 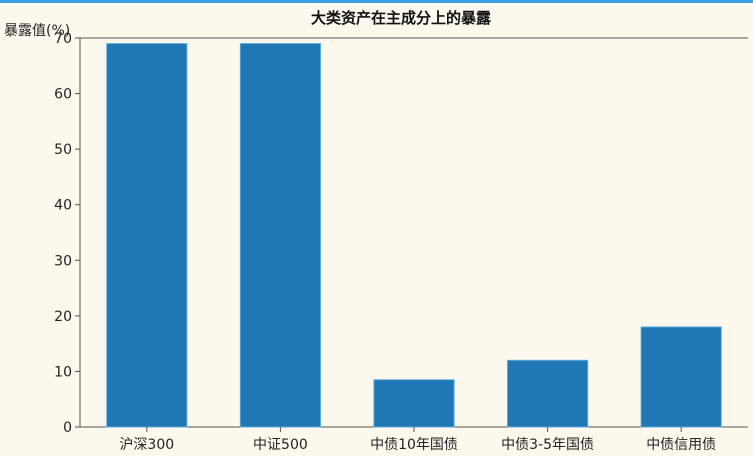 What do you see at coordinates (681, 445) in the screenshot?
I see `x-tick-label: 中债信用债` at bounding box center [681, 445].